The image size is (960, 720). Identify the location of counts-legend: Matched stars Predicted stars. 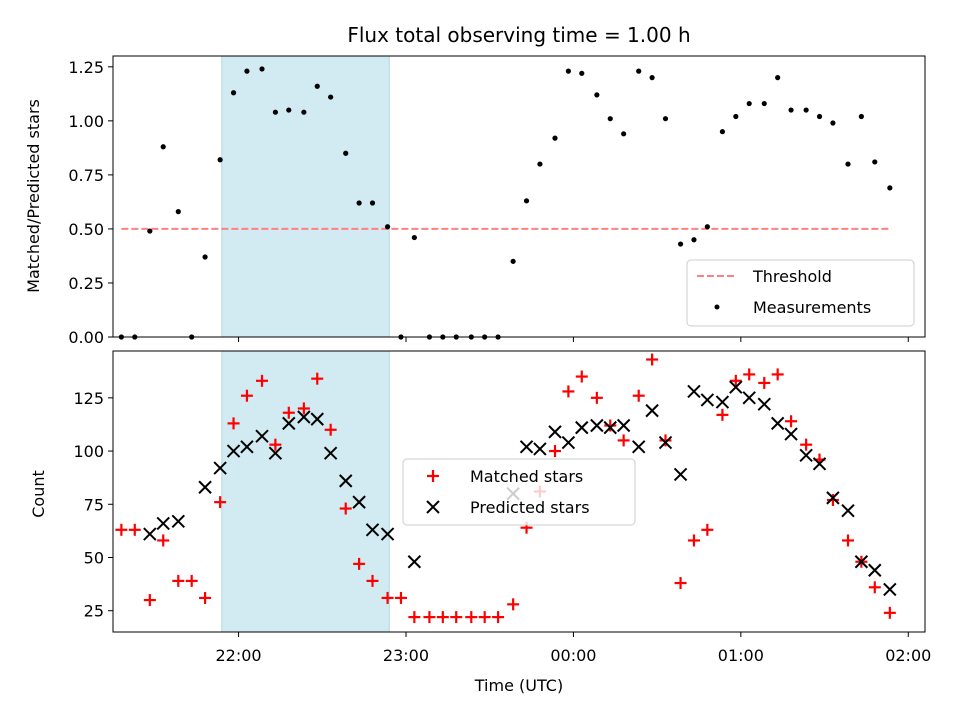
(519, 492).